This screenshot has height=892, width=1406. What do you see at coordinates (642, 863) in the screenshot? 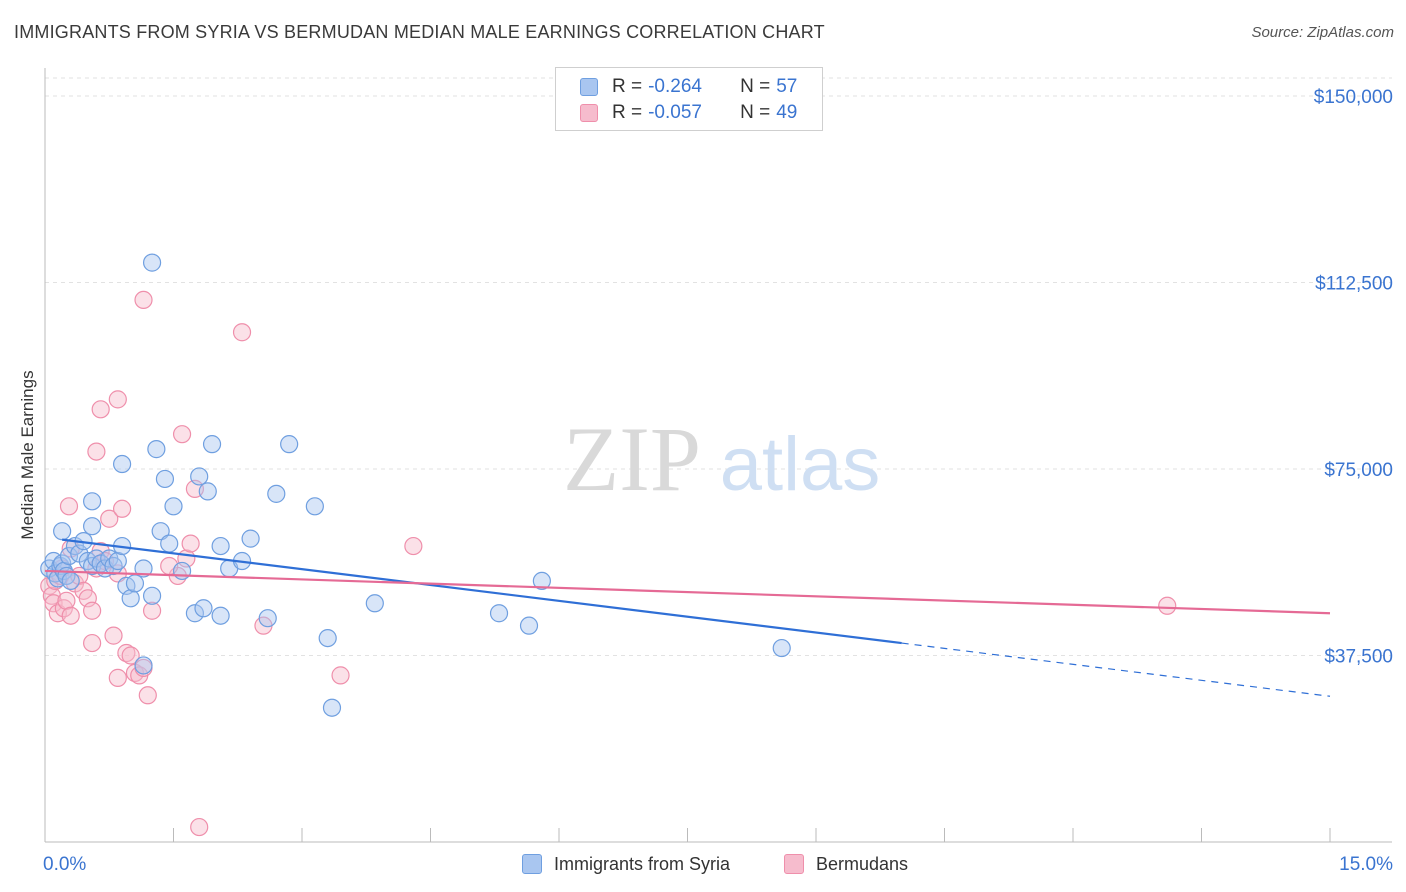
I see `bottom-legend-label-syria: Immigrants from Syria` at bounding box center [642, 863].